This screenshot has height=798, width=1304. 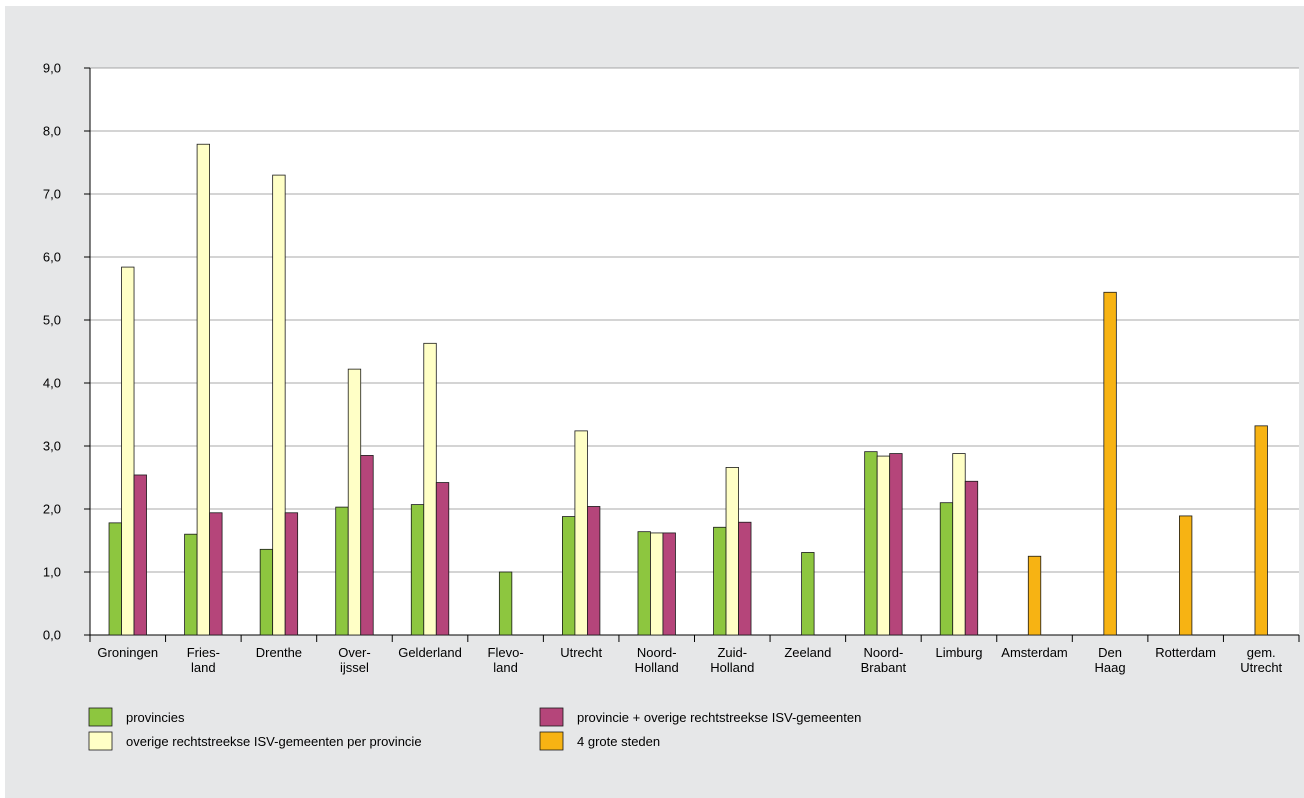 I want to click on x-category-label: Groningen, so click(x=127, y=652).